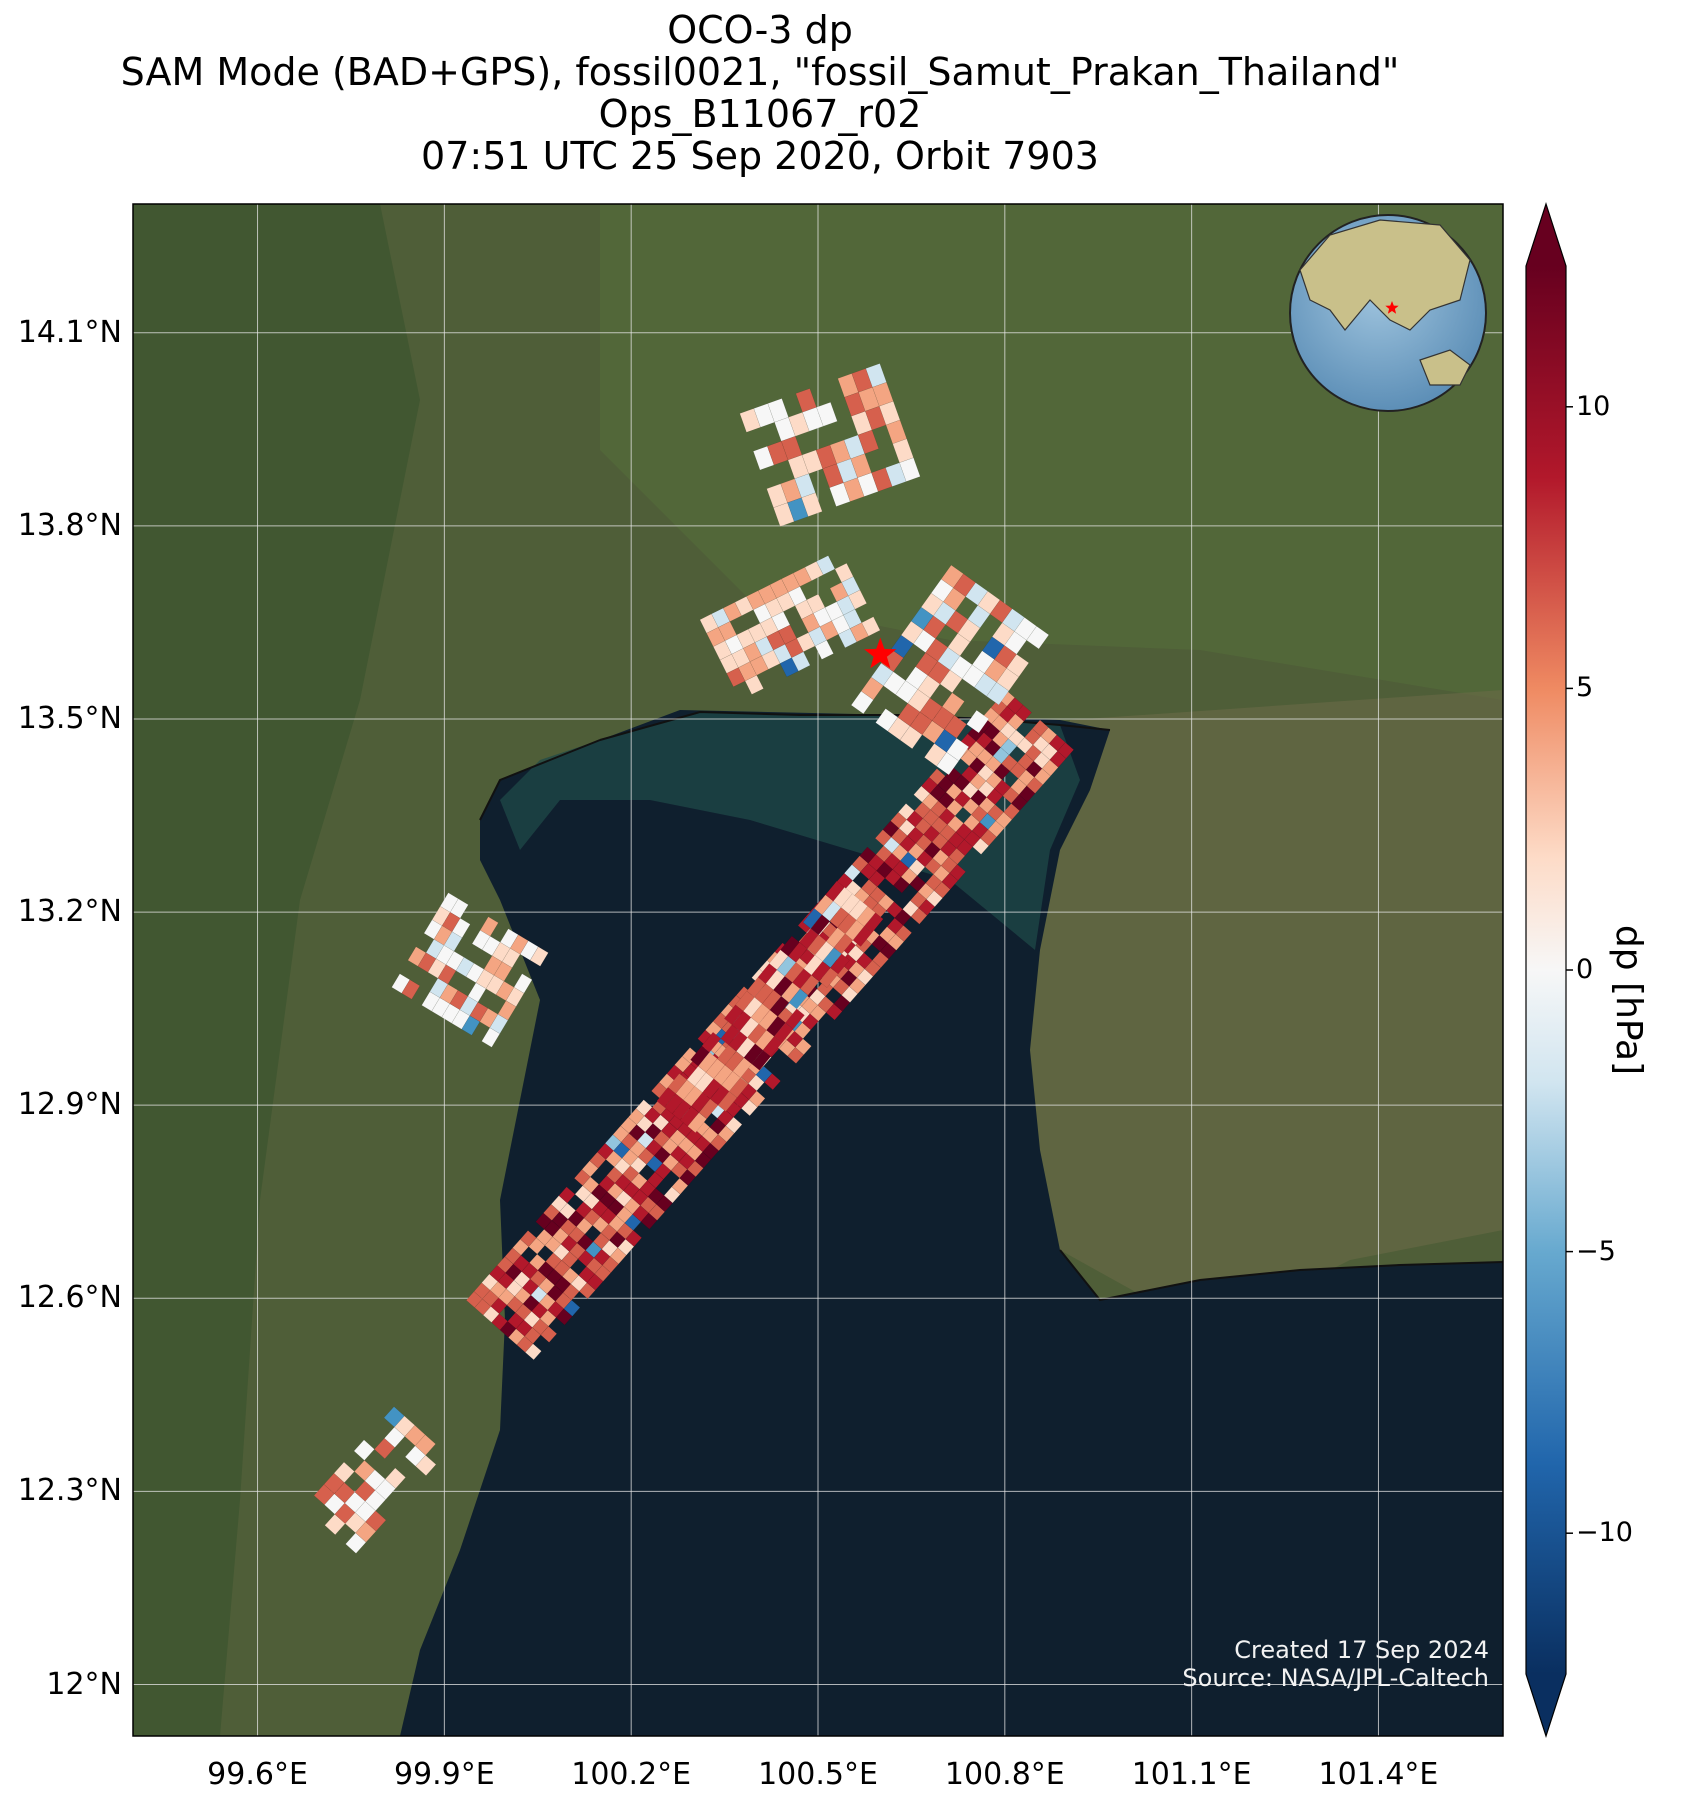  Describe the element at coordinates (1546, 1705) in the screenshot. I see `colorbar-extend-min` at that location.